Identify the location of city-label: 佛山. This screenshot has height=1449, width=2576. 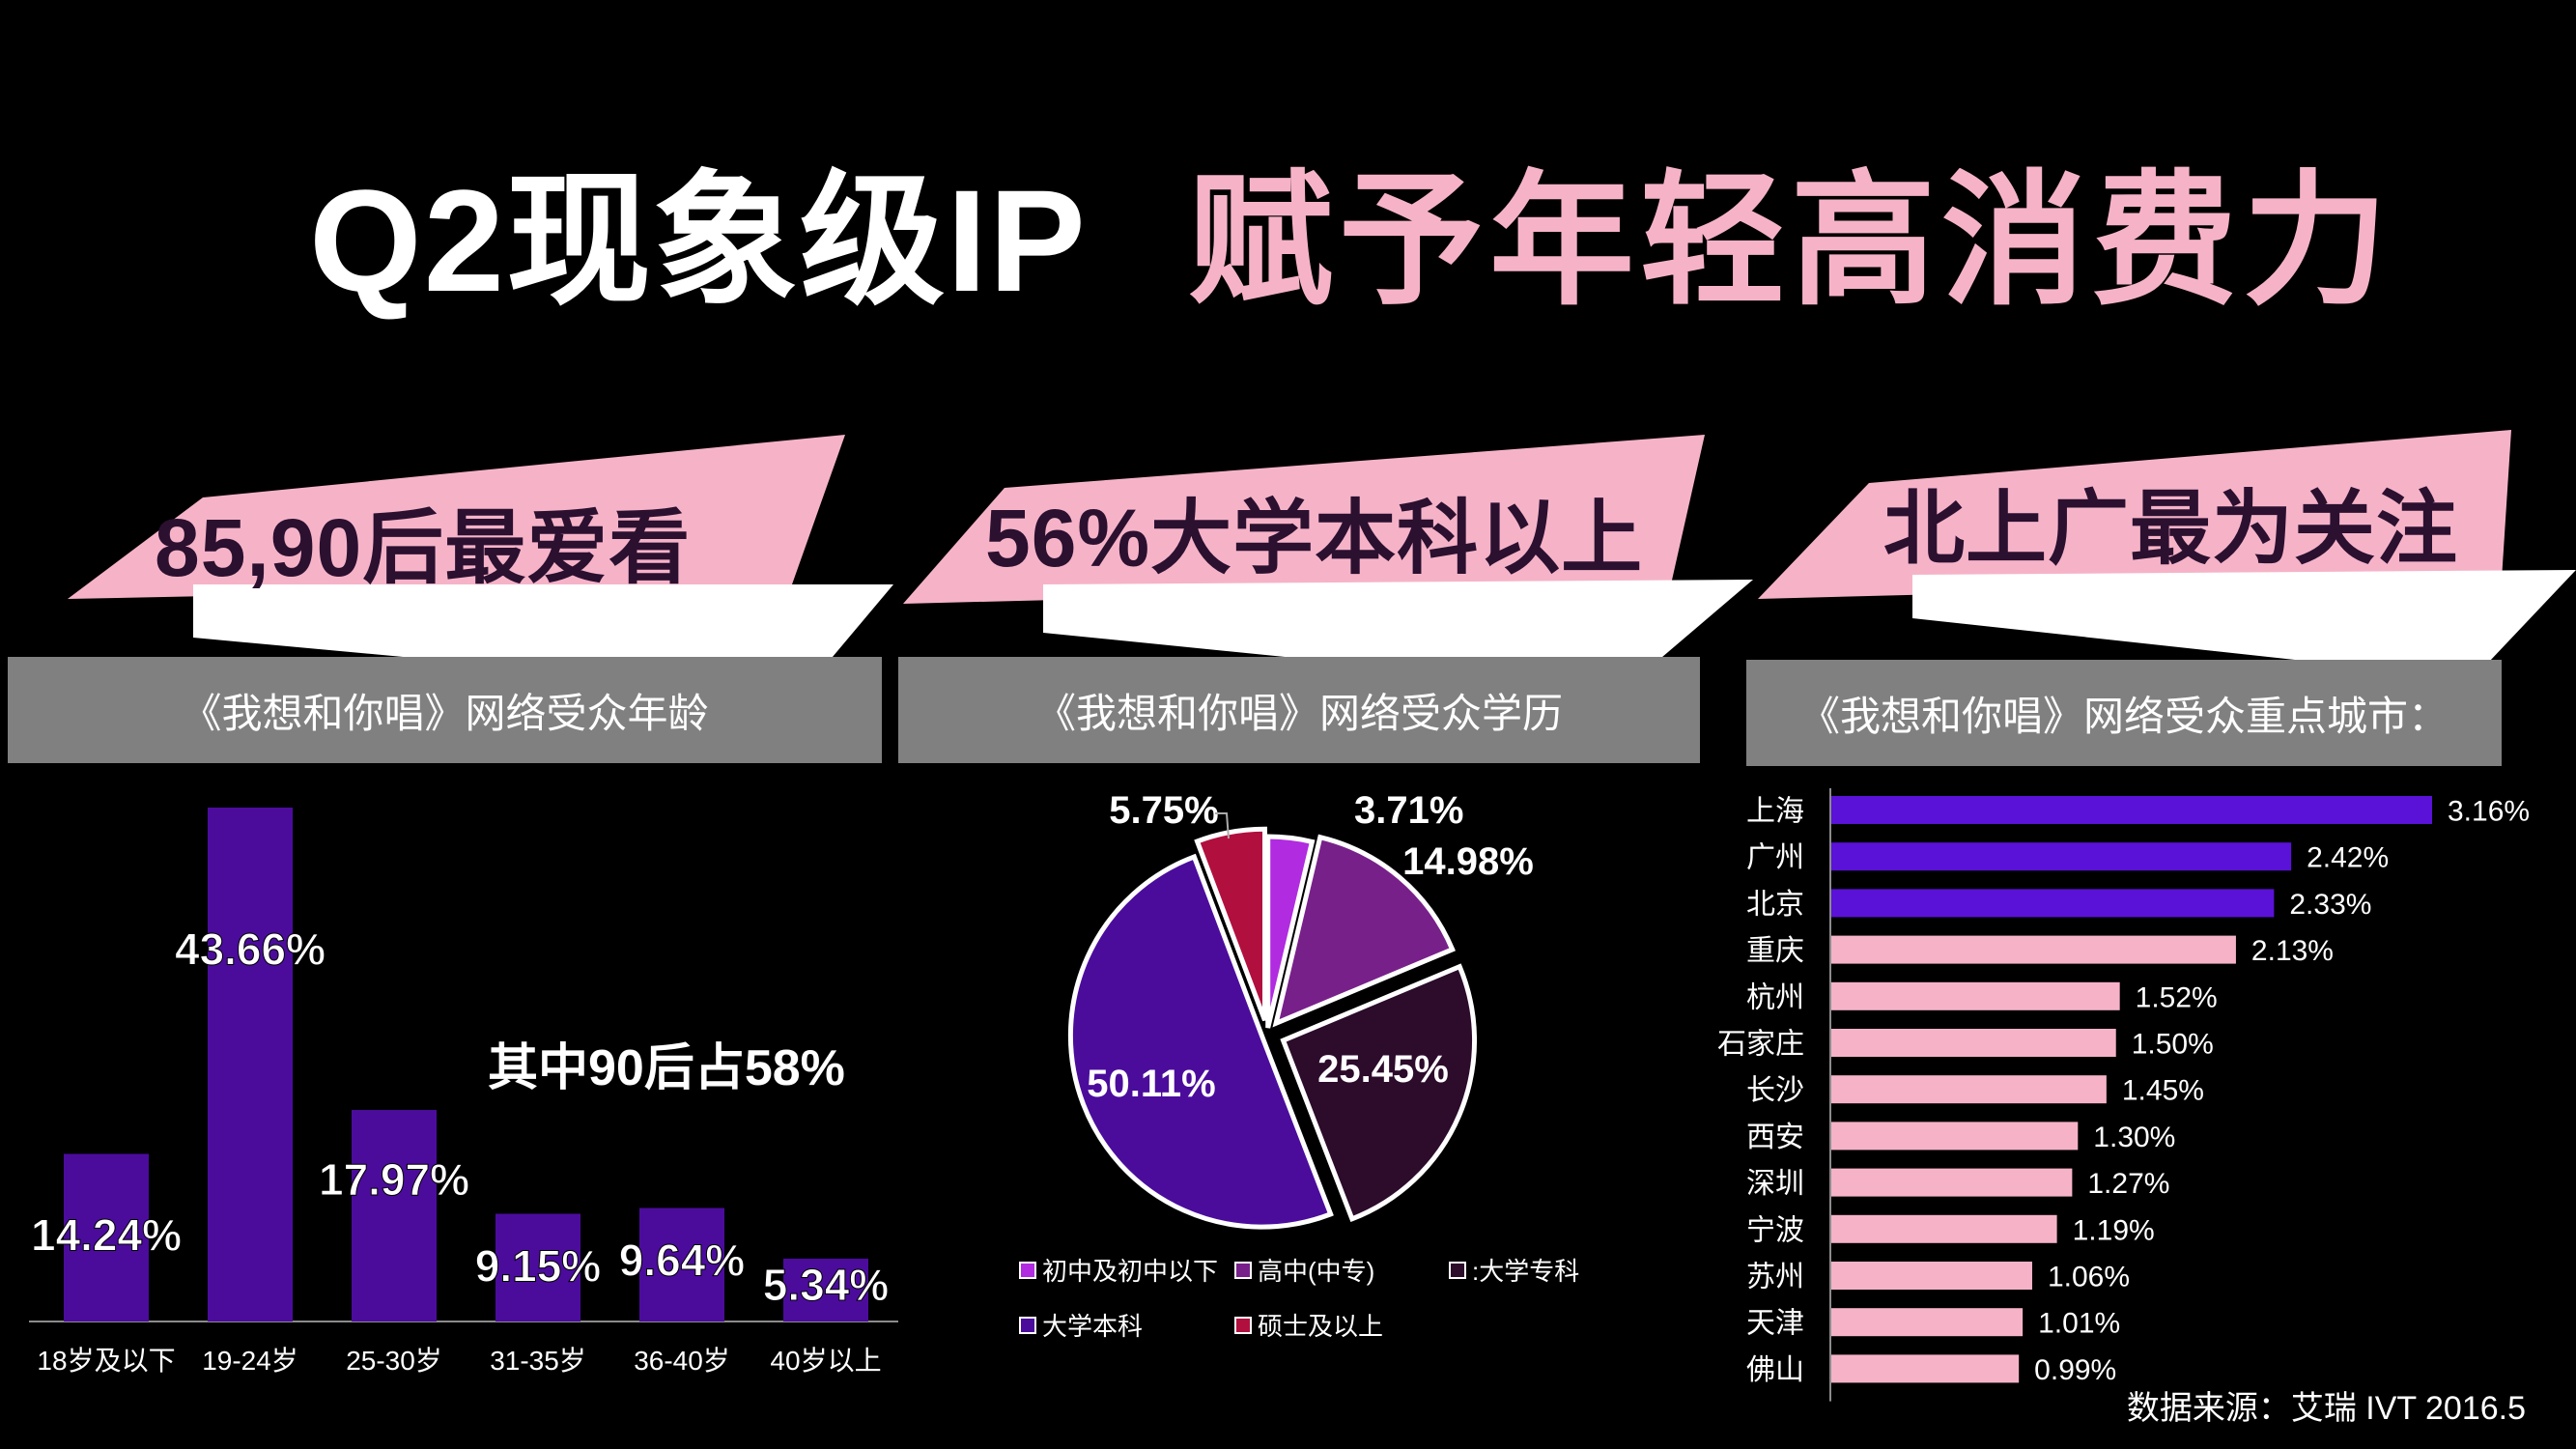
(1775, 1370).